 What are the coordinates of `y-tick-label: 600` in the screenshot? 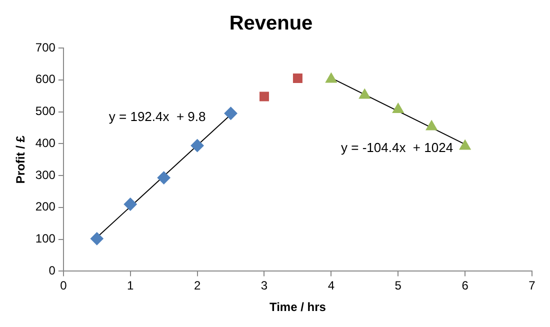 It's located at (45, 79).